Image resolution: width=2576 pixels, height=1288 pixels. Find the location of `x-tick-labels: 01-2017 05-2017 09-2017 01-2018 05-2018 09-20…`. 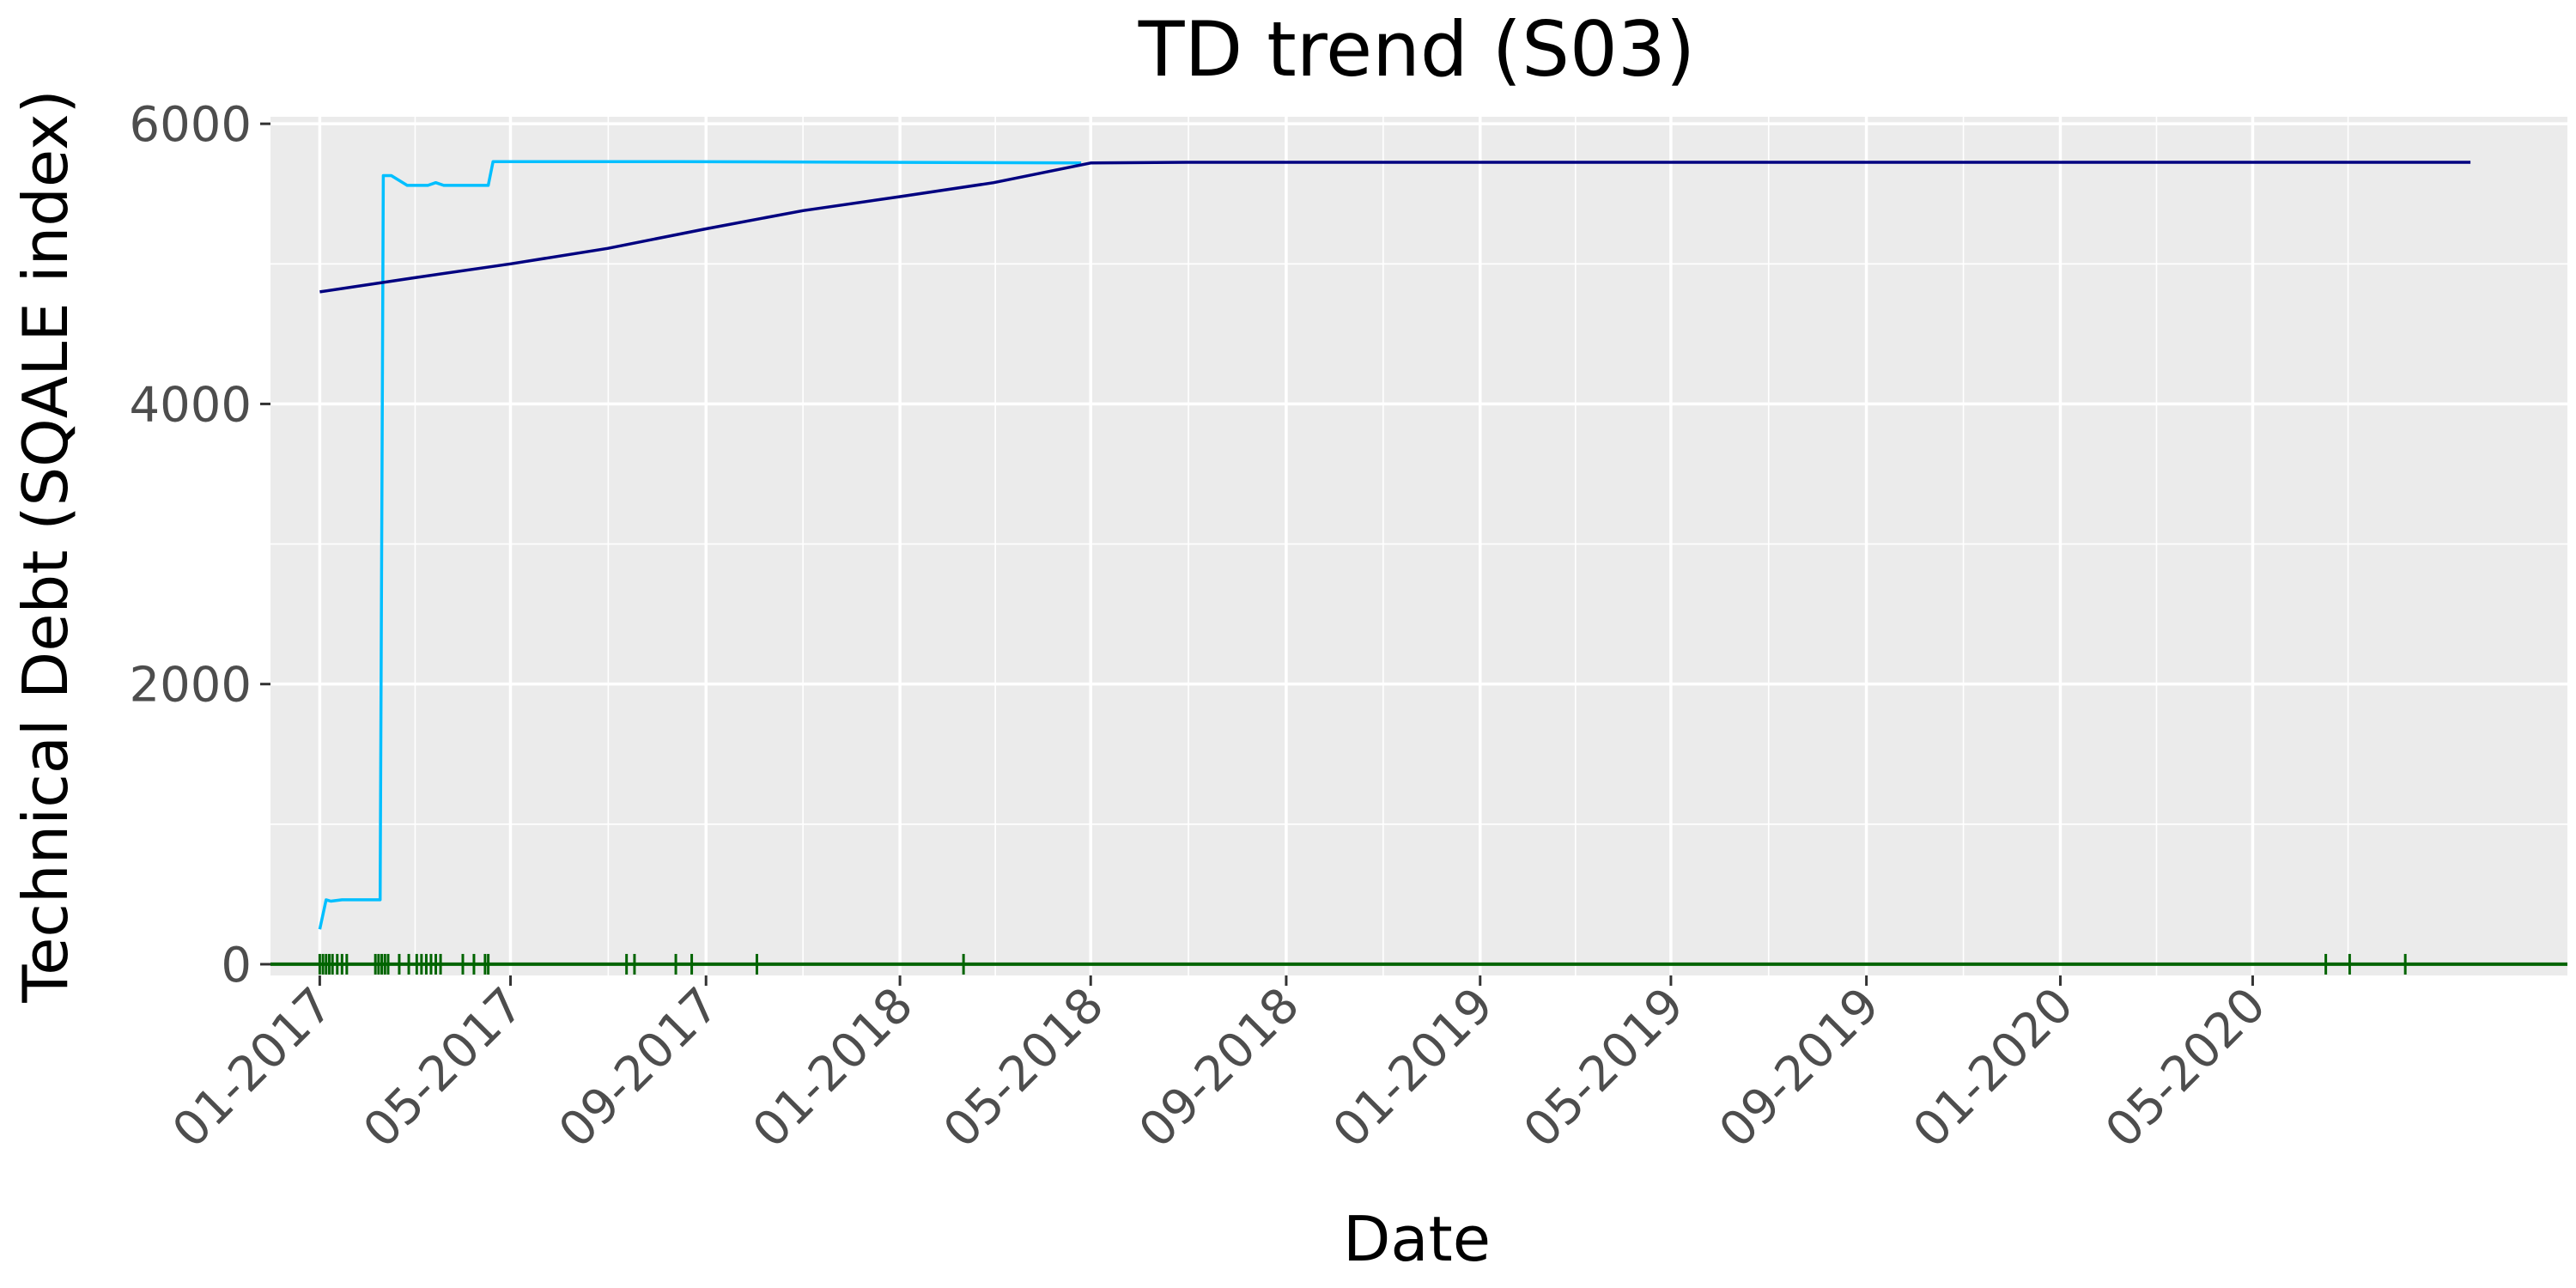

x-tick-labels: 01-2017 05-2017 09-2017 01-2018 05-2018 09-20… is located at coordinates (1219, 1067).